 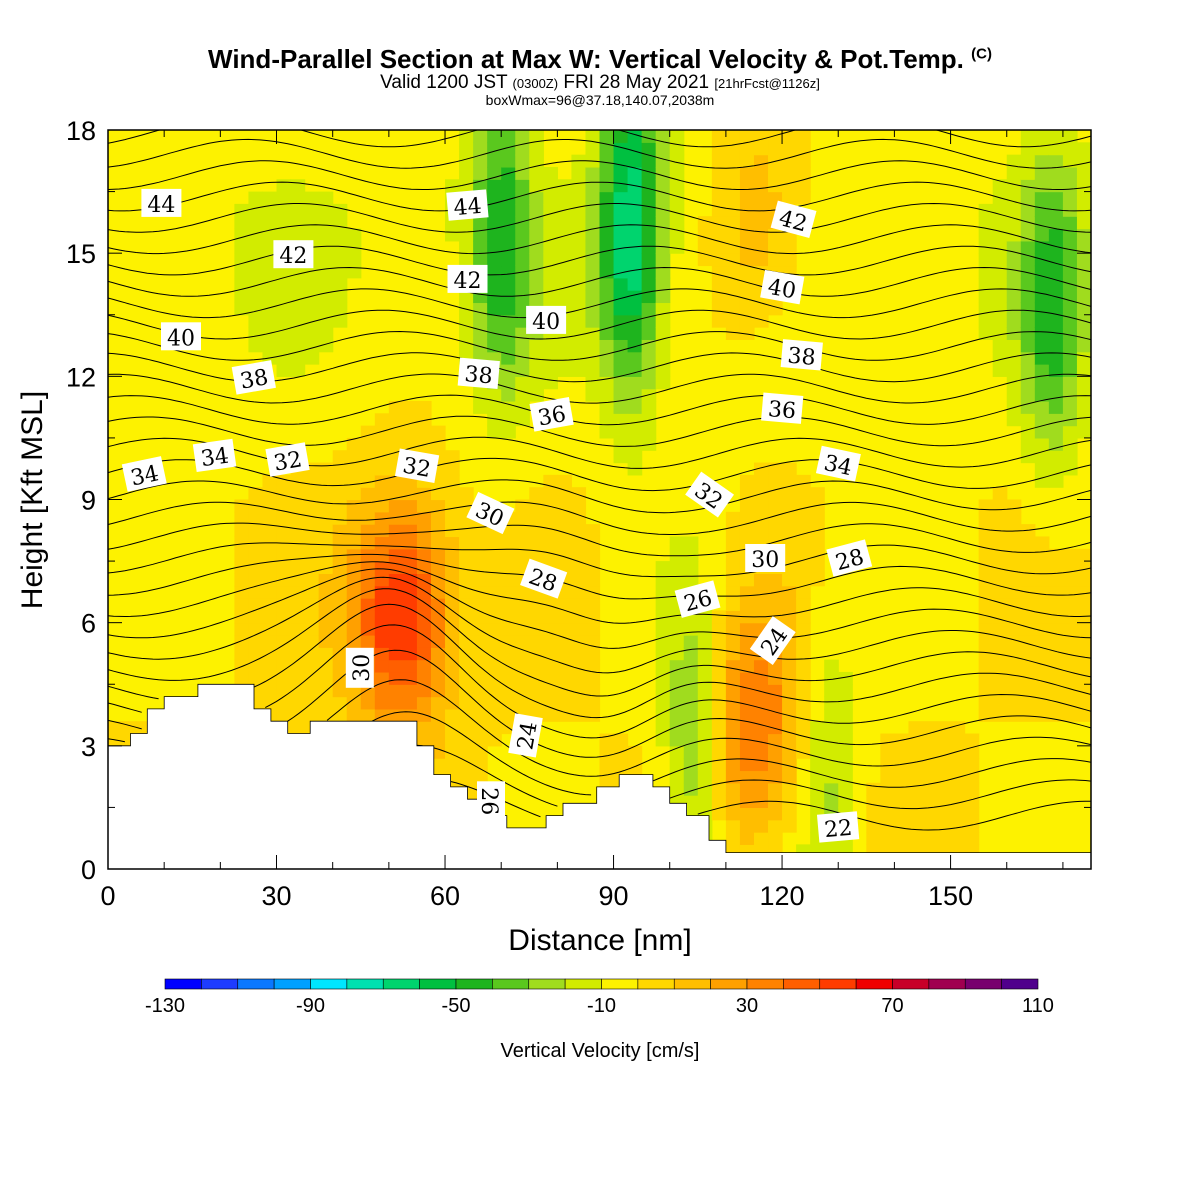 What do you see at coordinates (544, 578) in the screenshot?
I see `contour-label: 28` at bounding box center [544, 578].